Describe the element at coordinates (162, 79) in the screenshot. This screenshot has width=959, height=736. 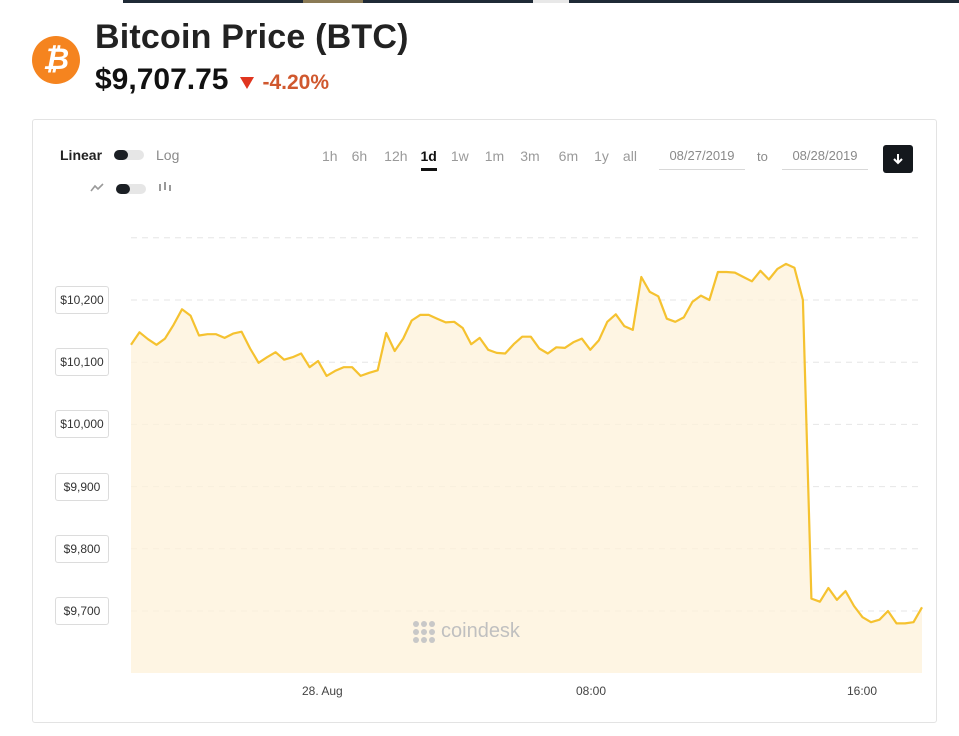
I see `current-price: $9,707.75` at that location.